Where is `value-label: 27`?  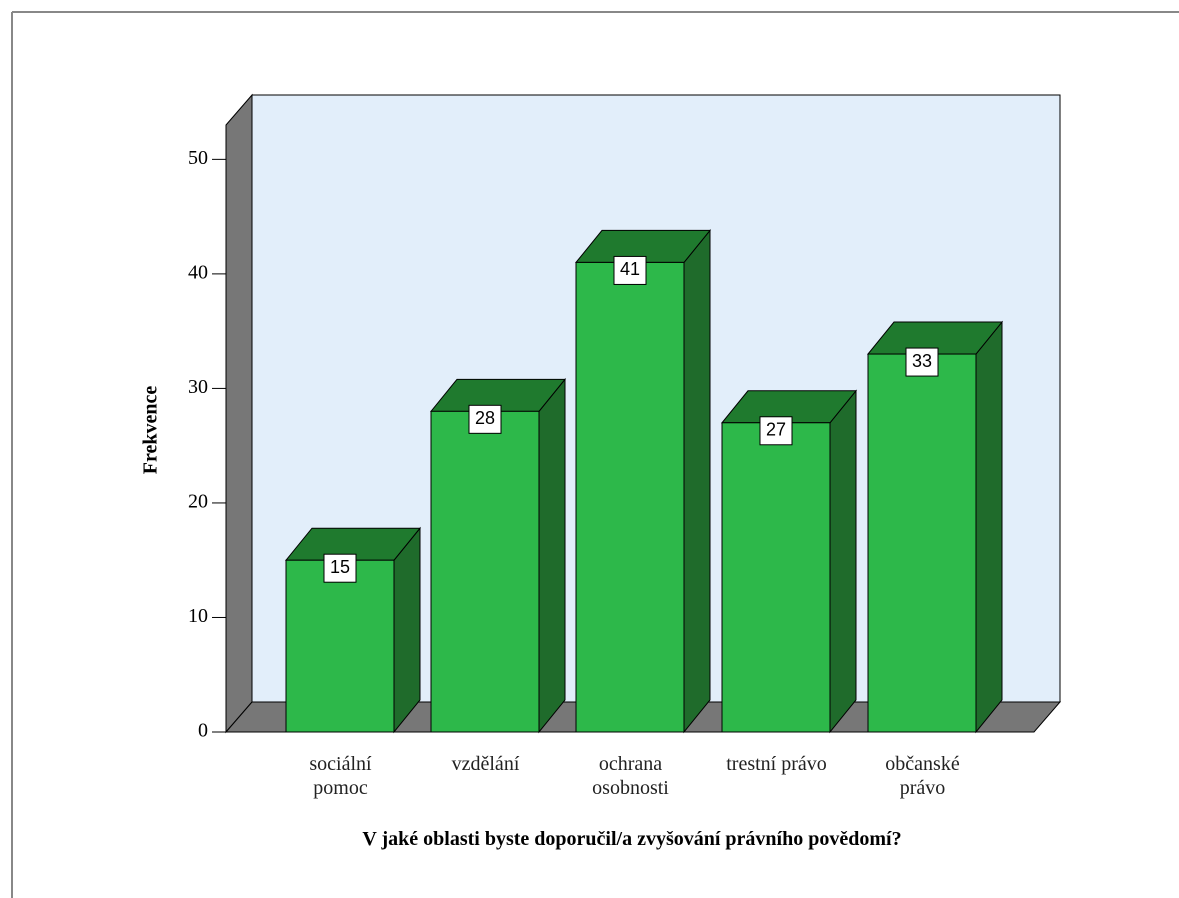
value-label: 27 is located at coordinates (776, 430).